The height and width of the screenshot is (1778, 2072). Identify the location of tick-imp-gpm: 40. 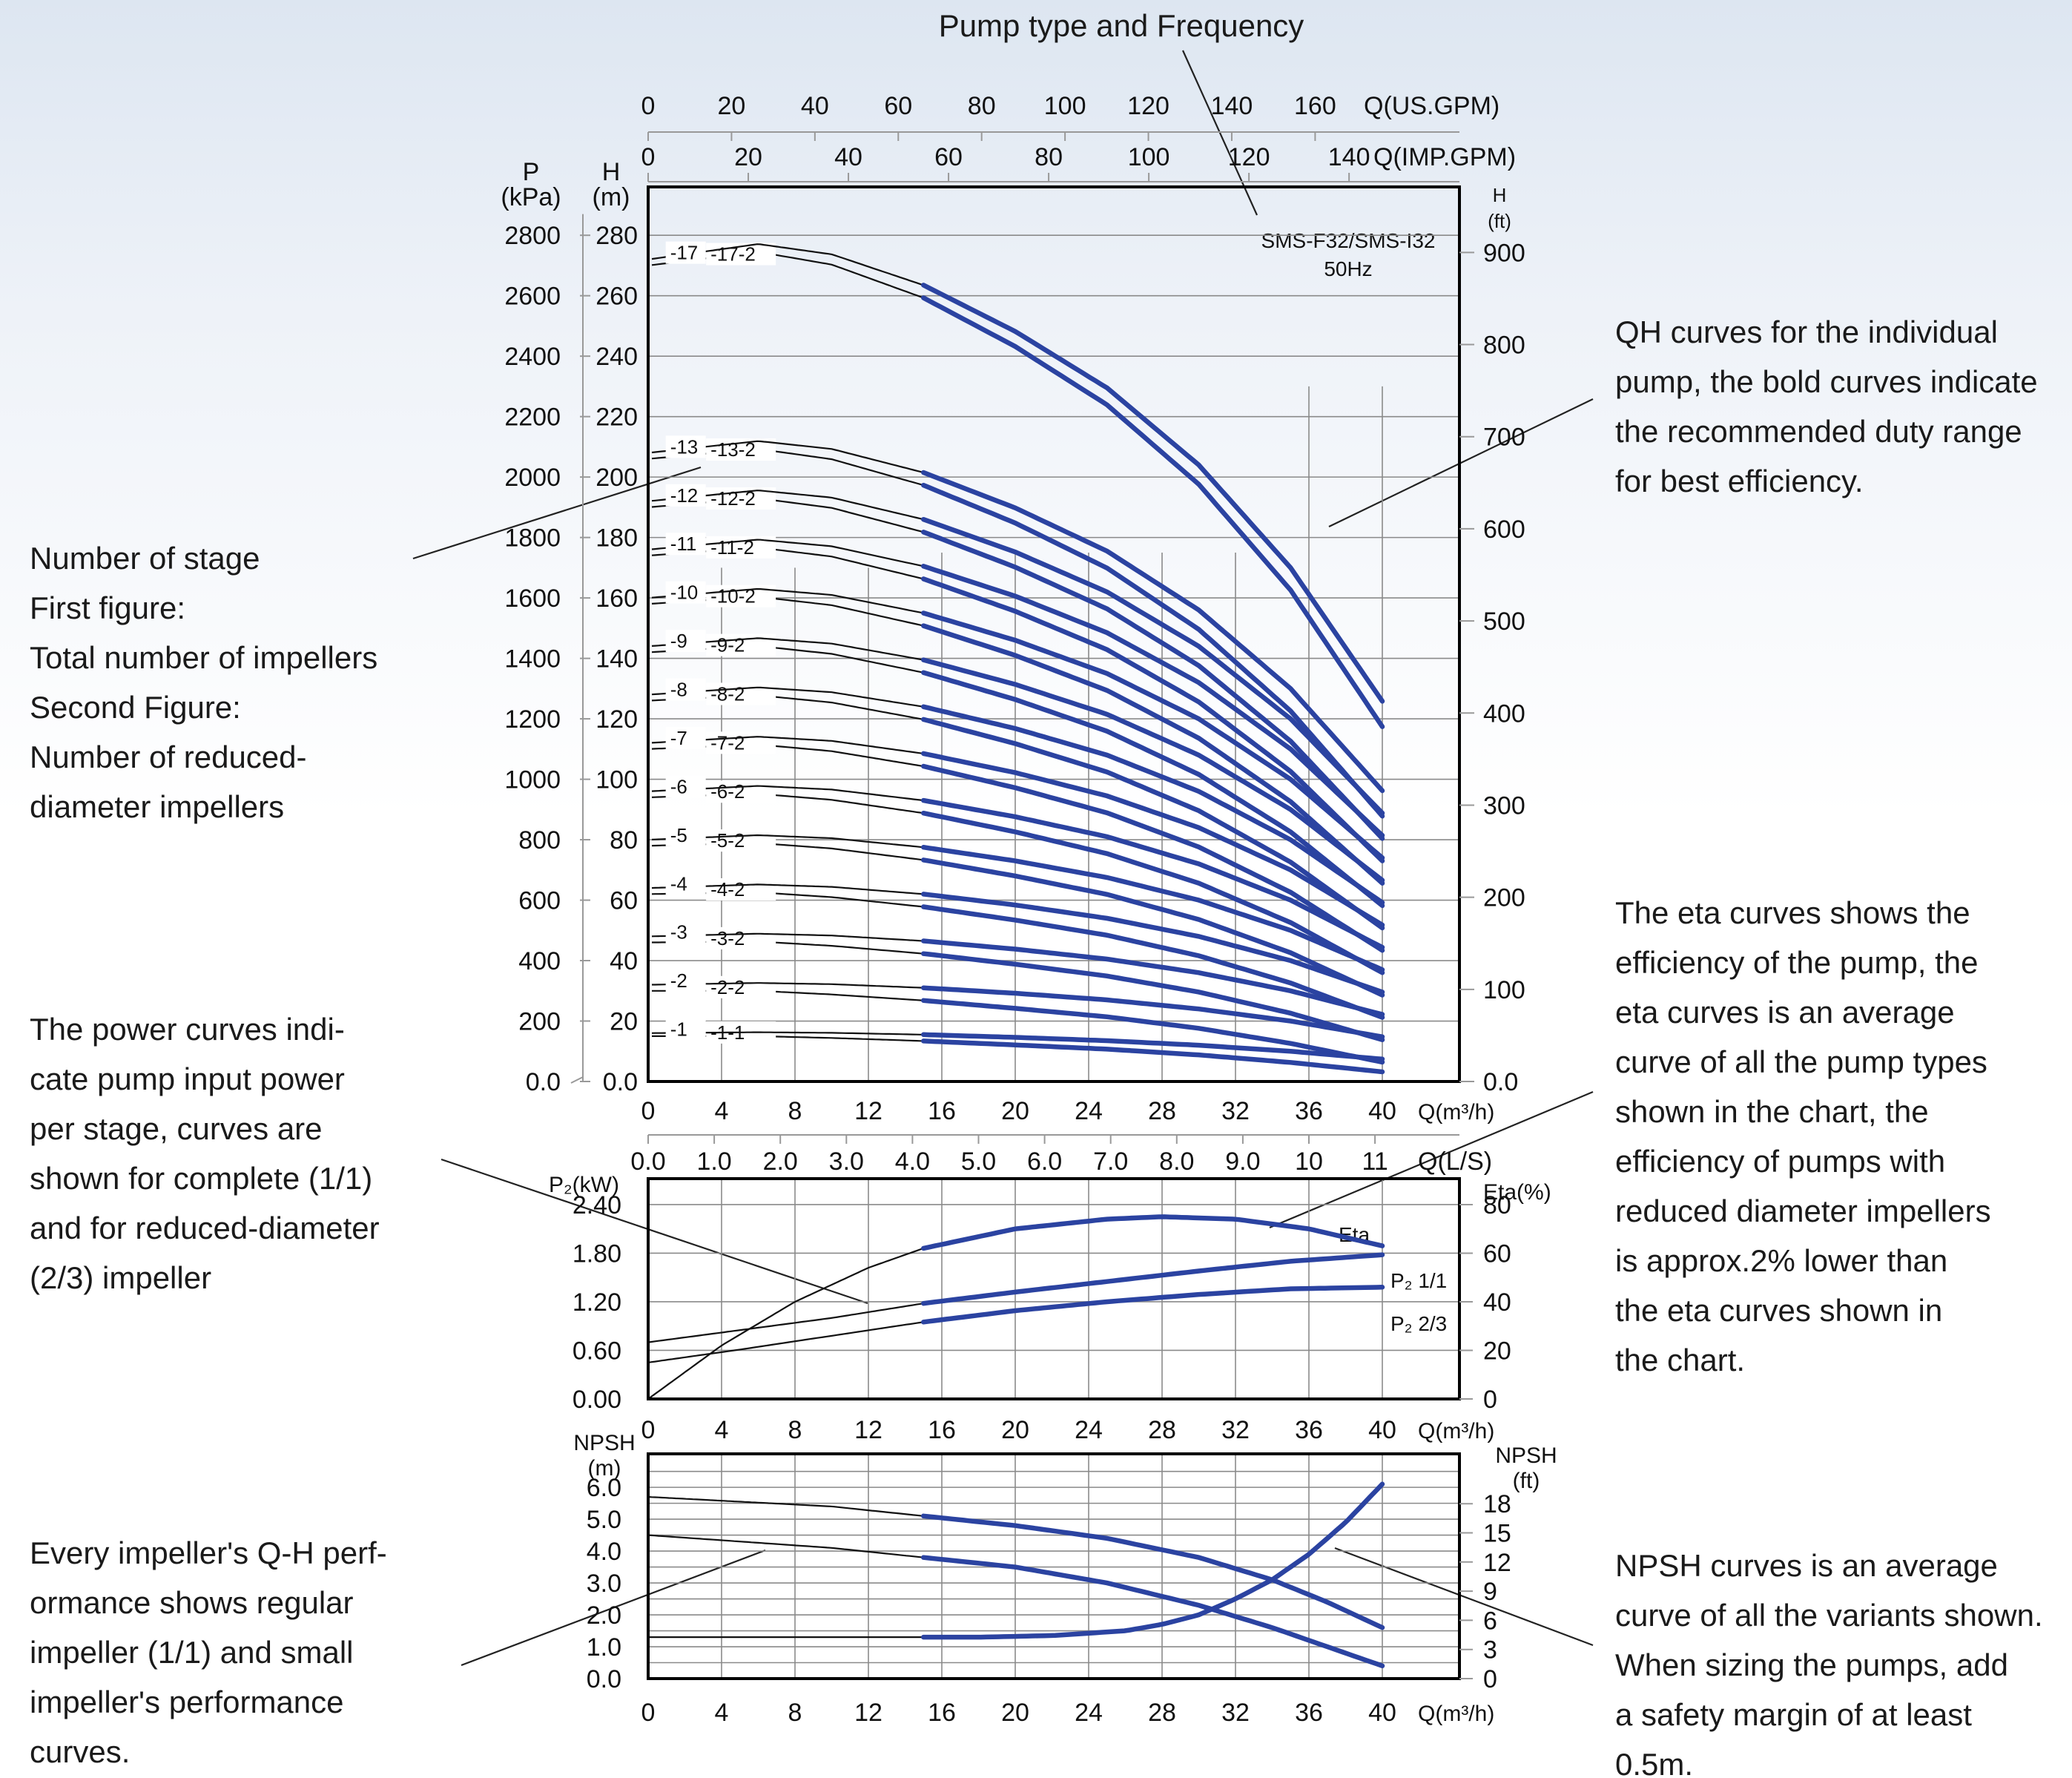
(848, 157).